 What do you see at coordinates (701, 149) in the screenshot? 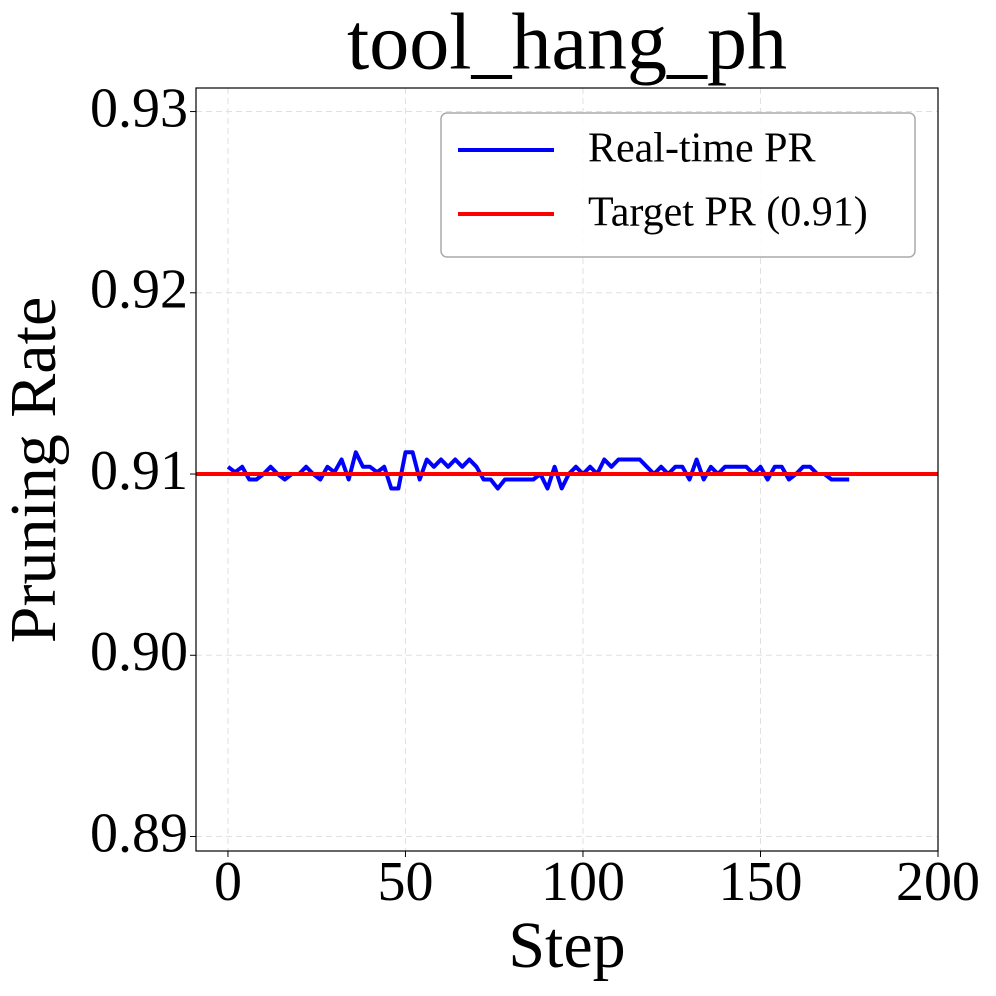
I see `legend-label: Real-time PR` at bounding box center [701, 149].